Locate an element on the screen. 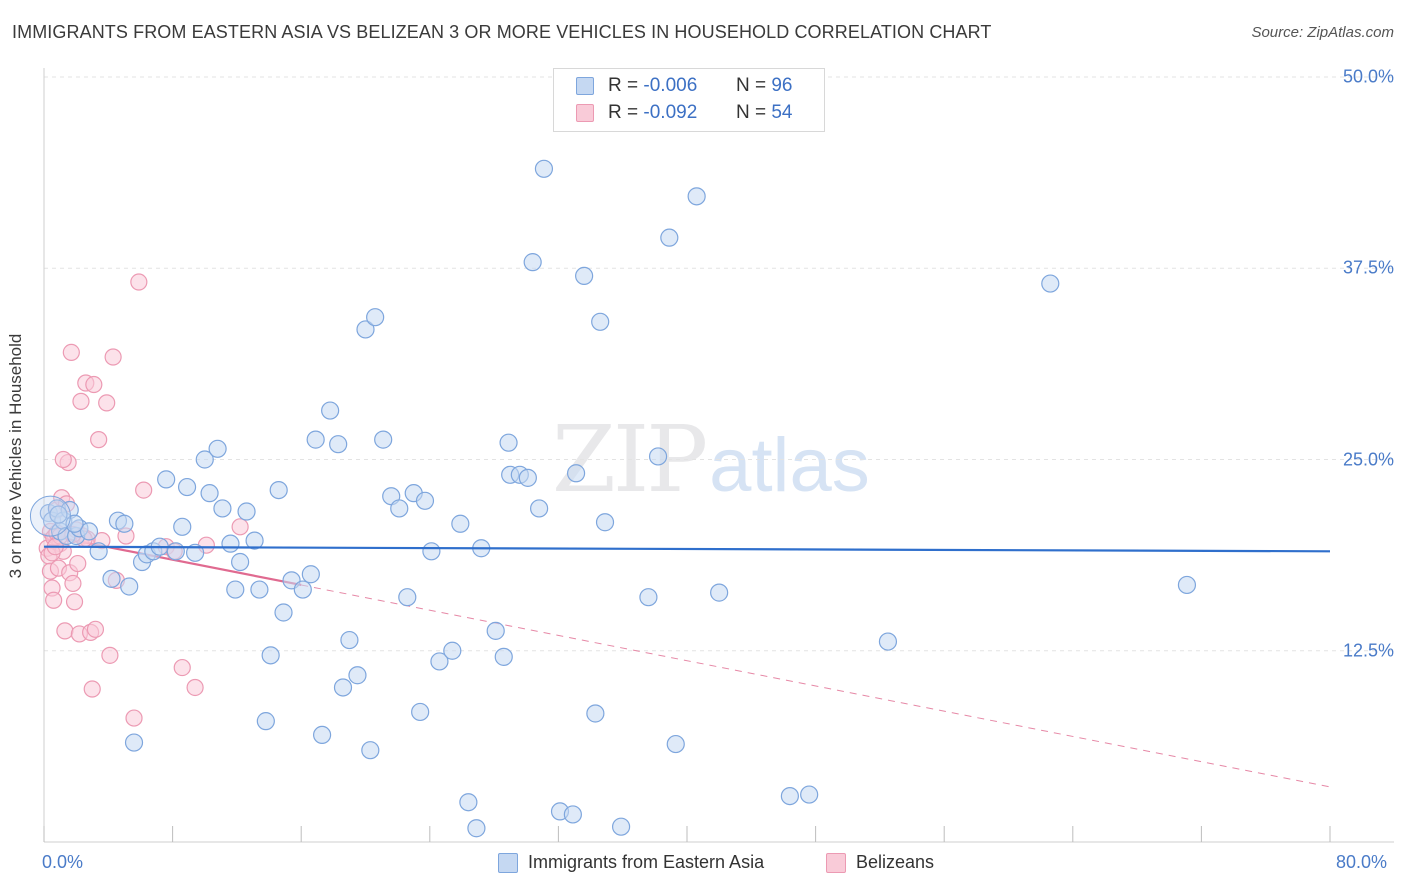 This screenshot has width=1406, height=892. n-value-belizeans: 54 is located at coordinates (782, 112).